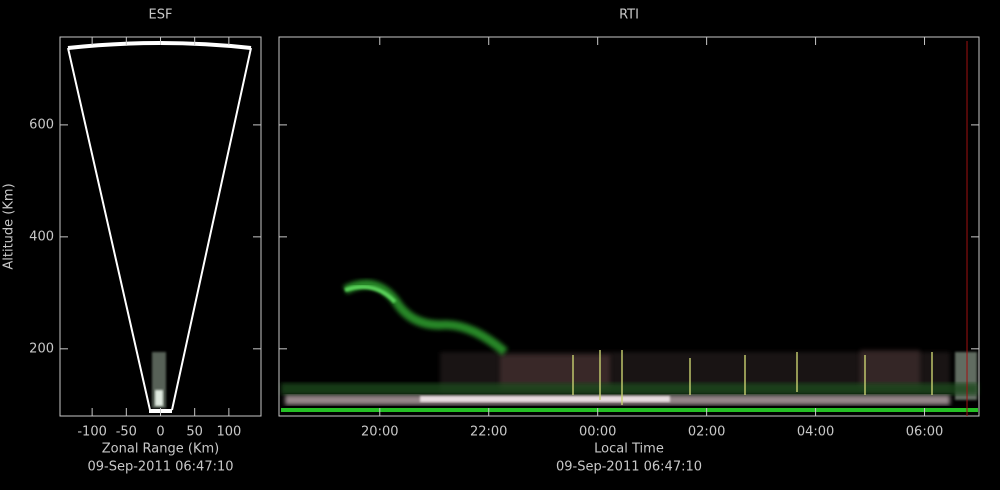 Image resolution: width=1000 pixels, height=490 pixels. I want to click on x-axis-label: Zonal Range (Km), so click(160, 449).